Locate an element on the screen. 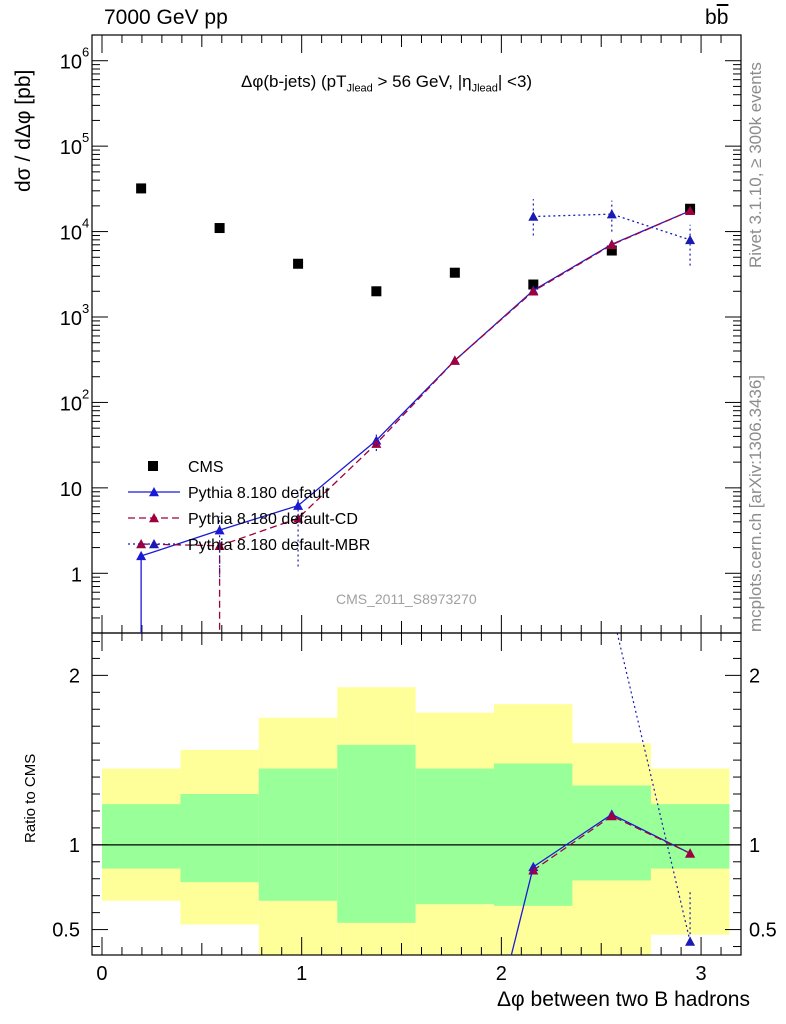  y-tick-label-exp: 4 is located at coordinates (85, 223).